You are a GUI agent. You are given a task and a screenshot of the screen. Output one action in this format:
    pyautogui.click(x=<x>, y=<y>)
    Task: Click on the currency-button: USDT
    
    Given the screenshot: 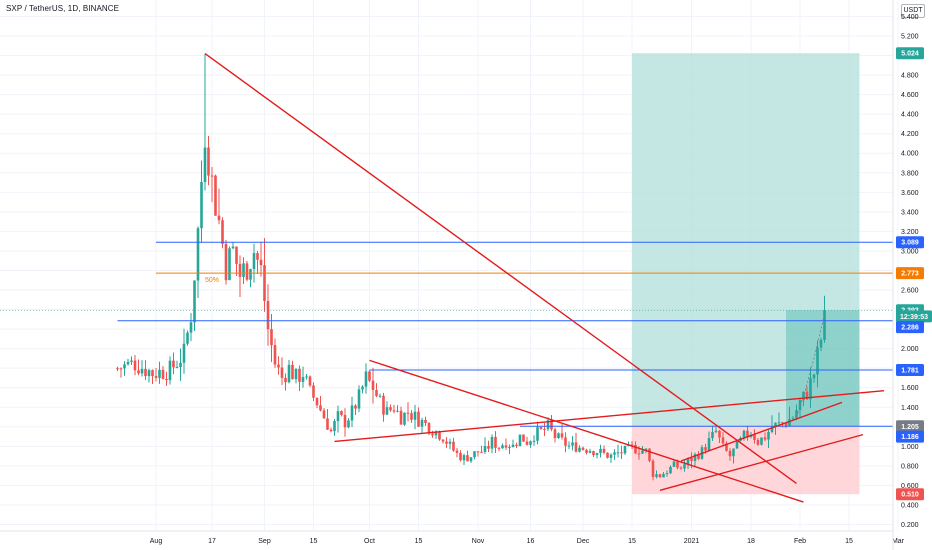 What is the action you would take?
    pyautogui.click(x=913, y=11)
    